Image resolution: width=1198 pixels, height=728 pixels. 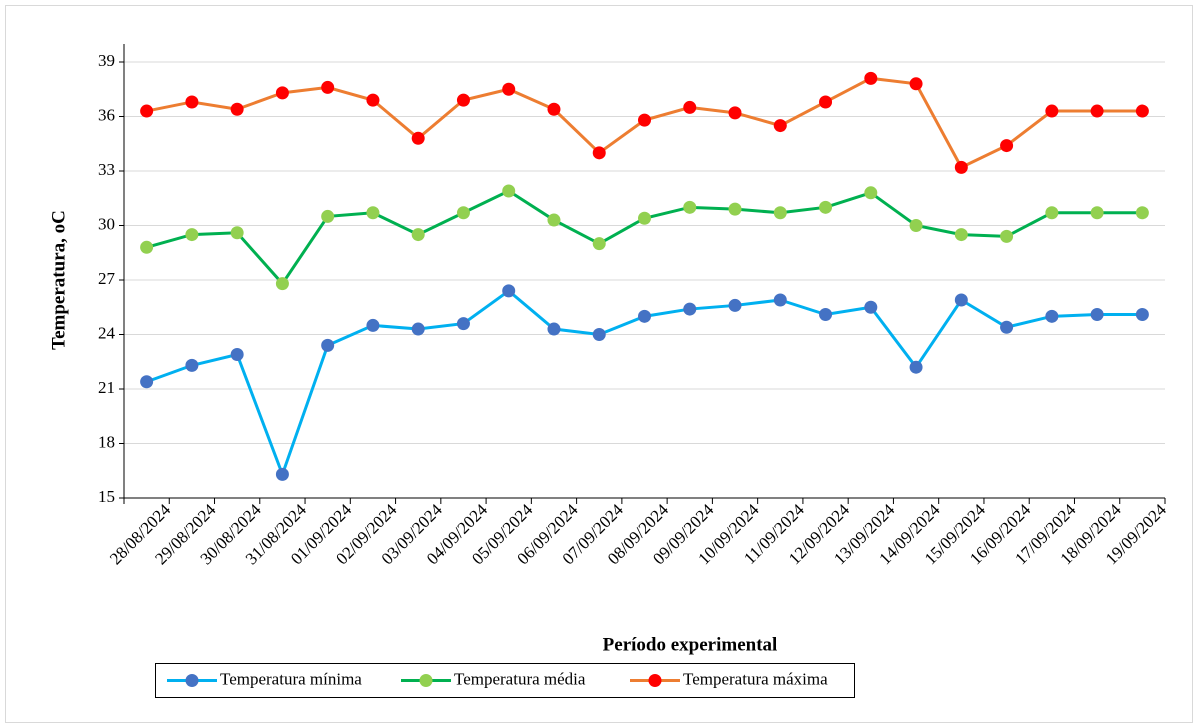 I want to click on legend-label: Temperatura média, so click(x=520, y=678).